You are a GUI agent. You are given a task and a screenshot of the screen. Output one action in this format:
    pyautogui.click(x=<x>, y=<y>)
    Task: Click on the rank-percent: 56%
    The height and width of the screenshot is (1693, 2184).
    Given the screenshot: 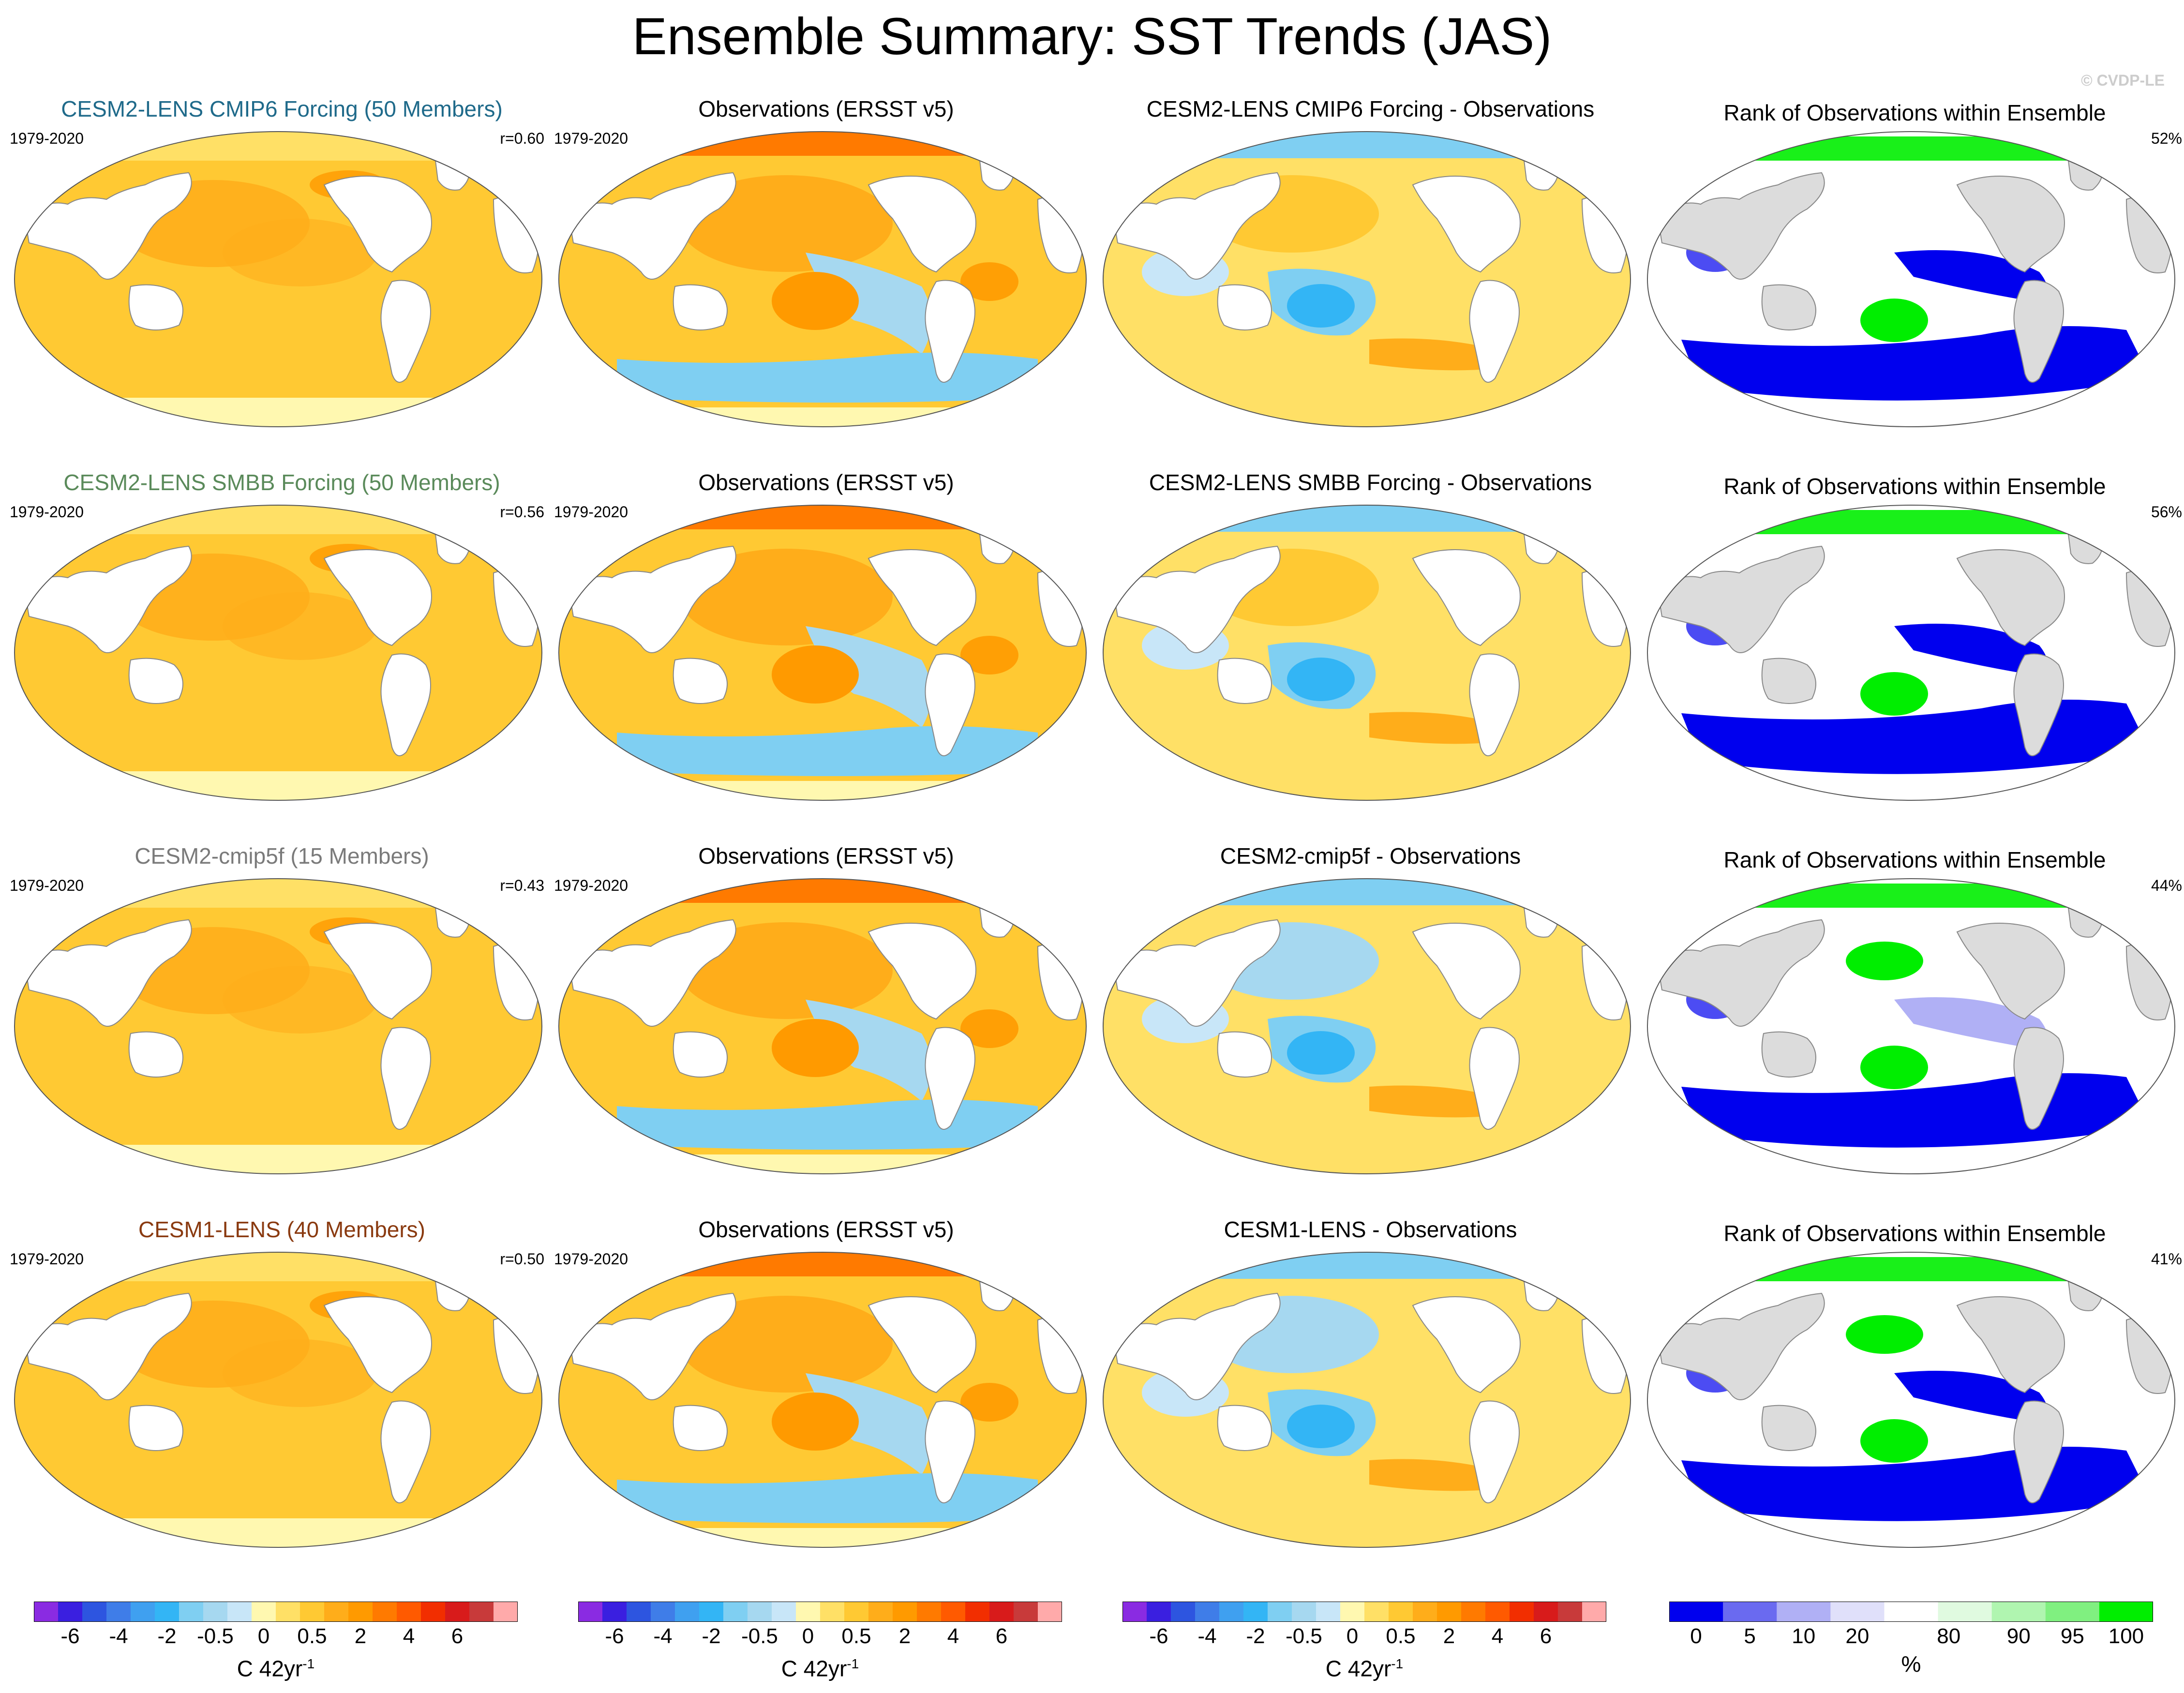 What is the action you would take?
    pyautogui.click(x=2167, y=512)
    